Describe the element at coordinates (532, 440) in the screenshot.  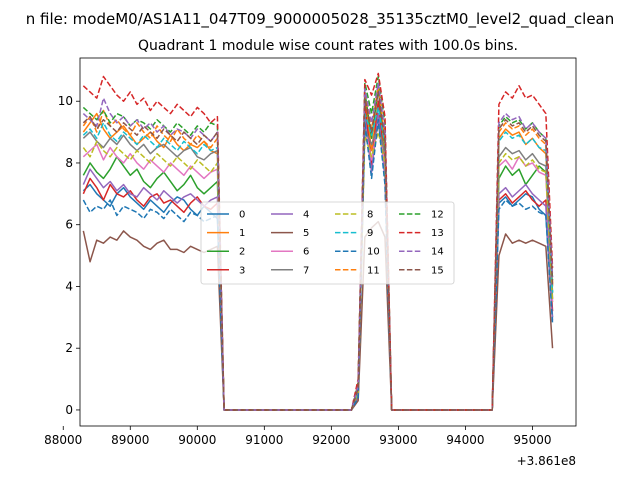
I see `x-tick-label: 95000` at that location.